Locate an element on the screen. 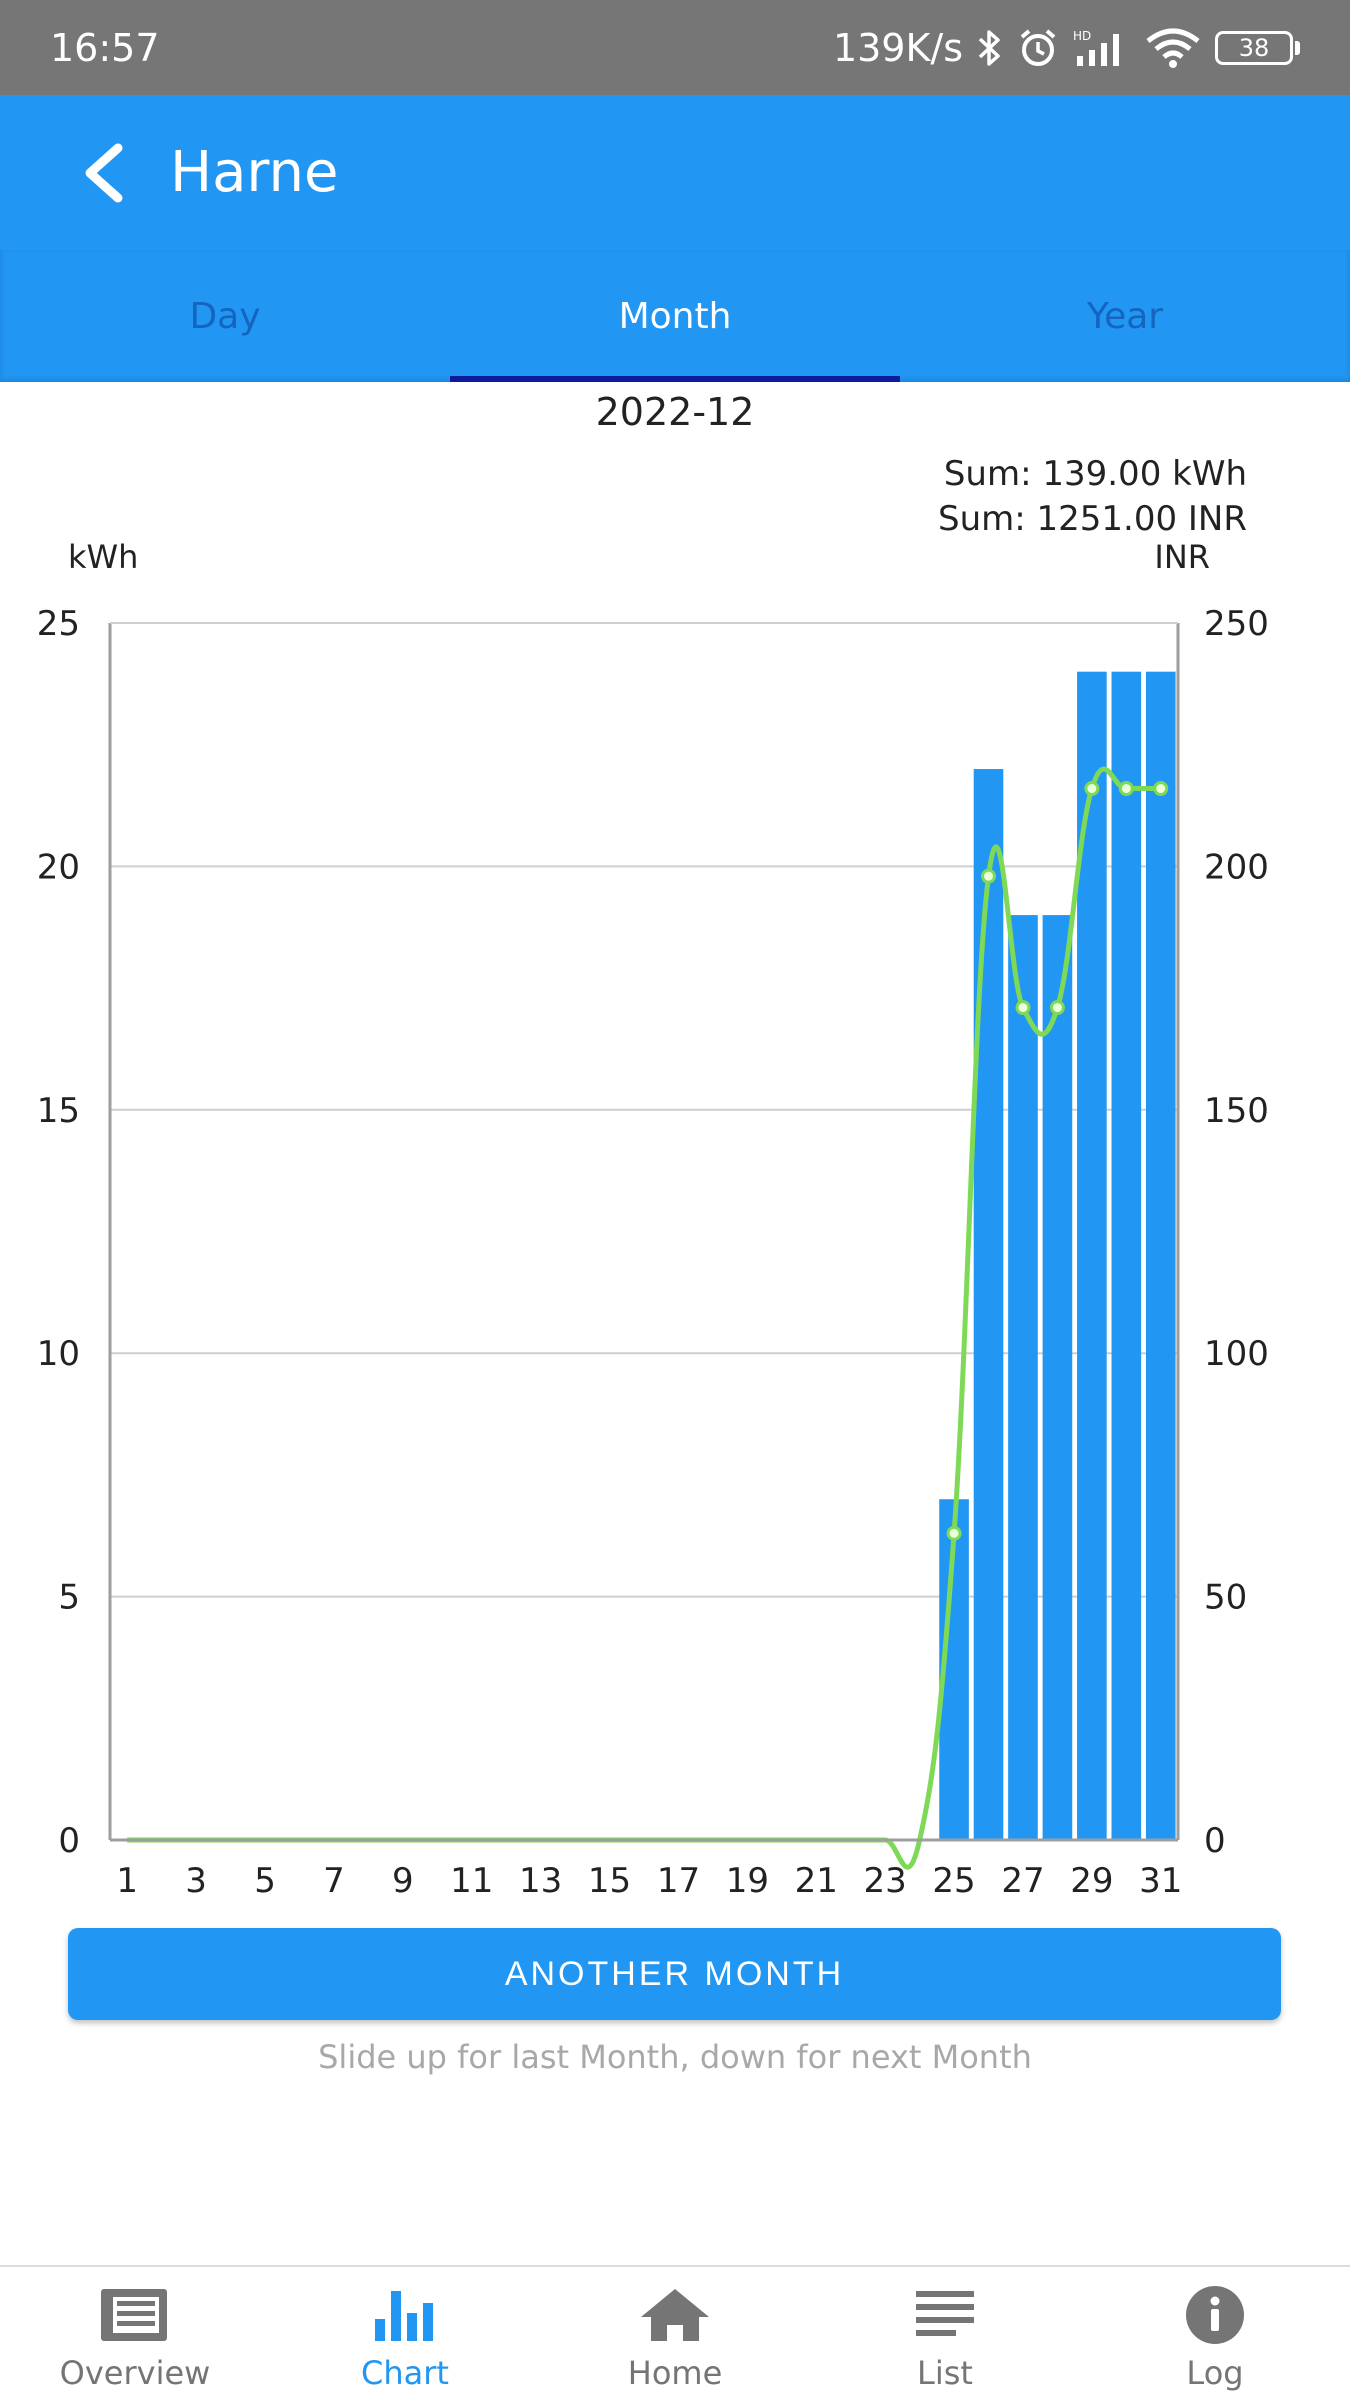  another-month-button: ANOTHER MONTH is located at coordinates (674, 1974).